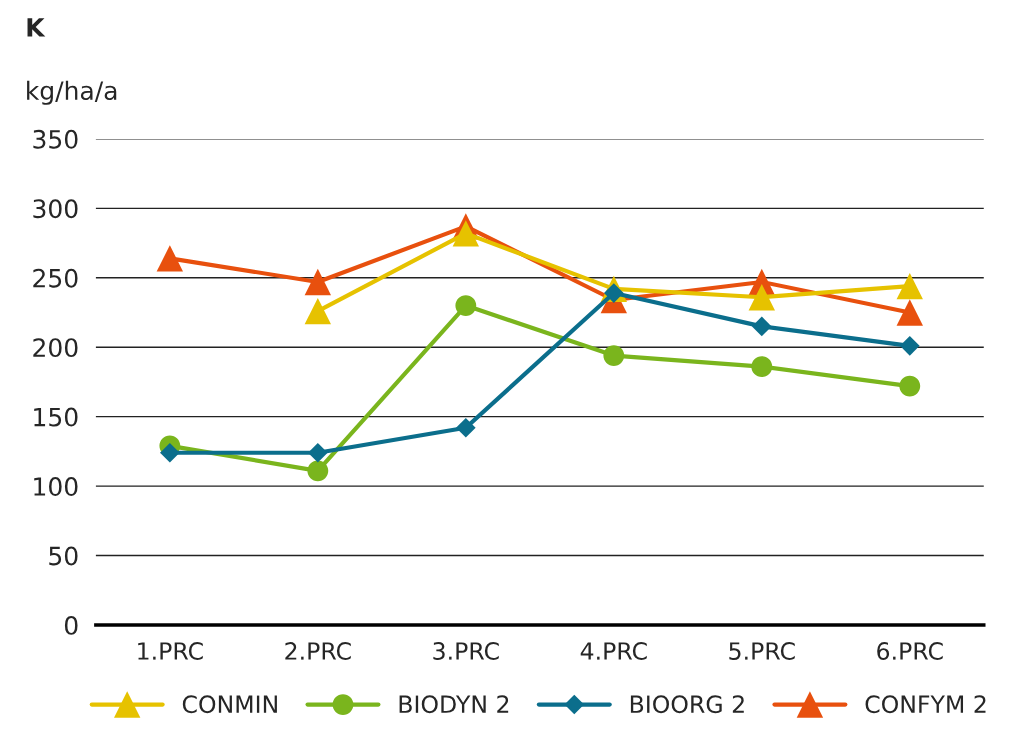  What do you see at coordinates (229, 704) in the screenshot?
I see `legend-label: CONMIN` at bounding box center [229, 704].